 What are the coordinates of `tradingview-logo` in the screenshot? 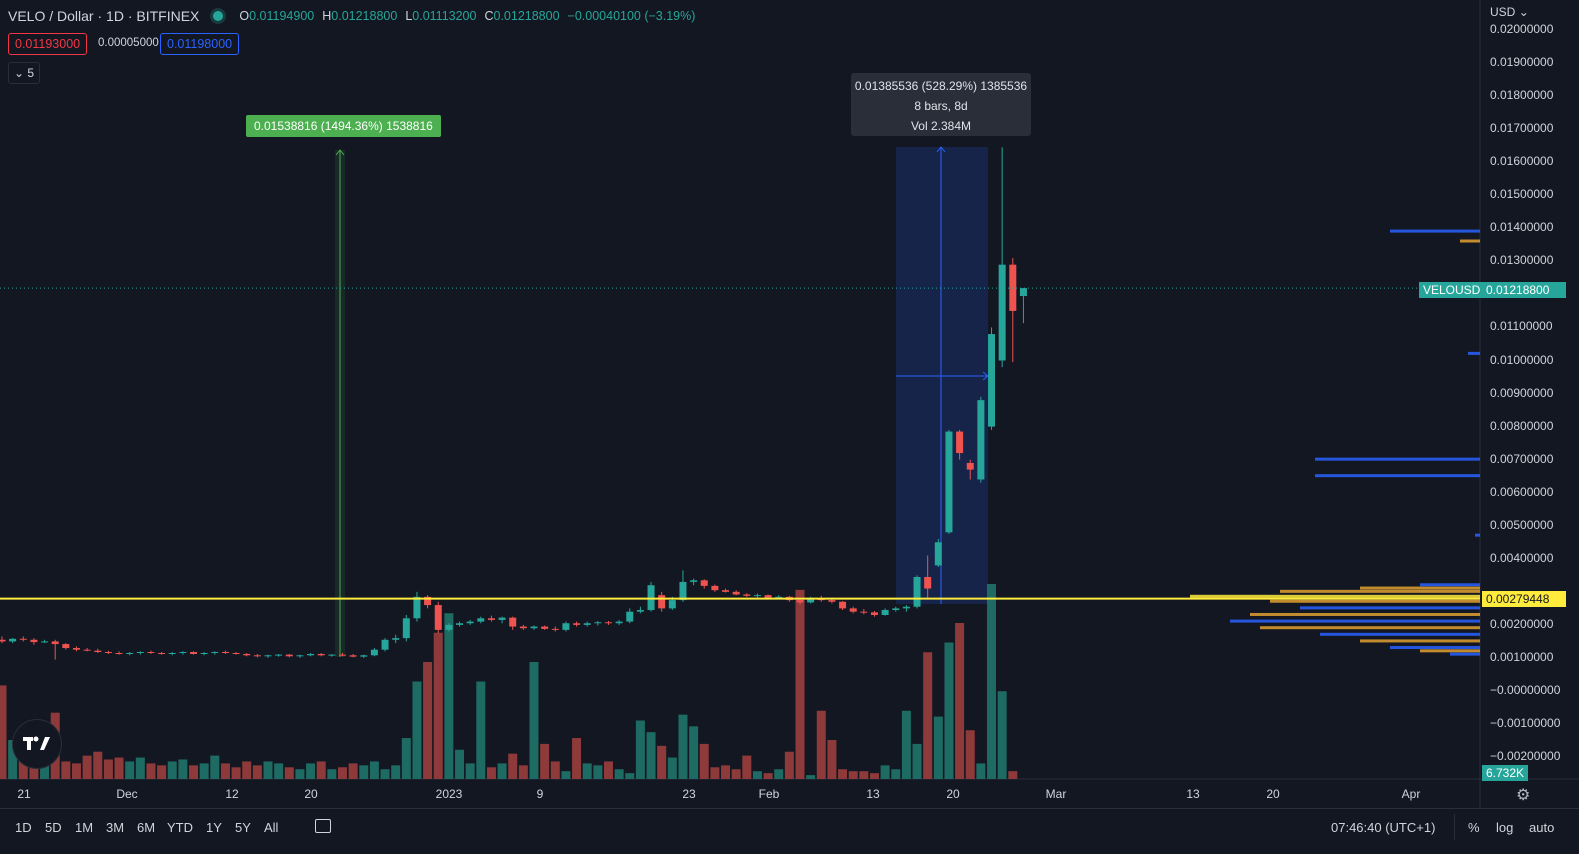 It's located at (37, 744).